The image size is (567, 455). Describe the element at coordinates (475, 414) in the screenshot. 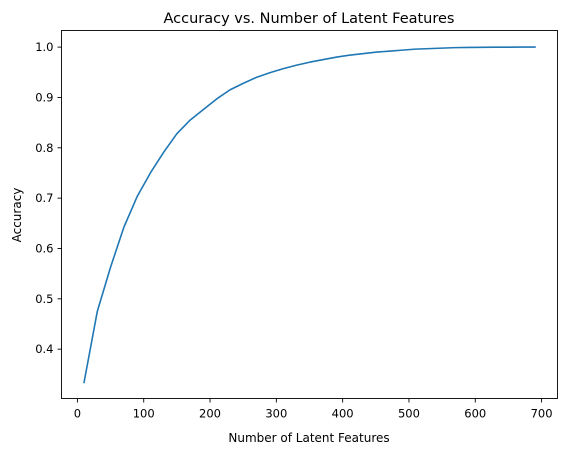

I see `x-tick-label: 600` at that location.